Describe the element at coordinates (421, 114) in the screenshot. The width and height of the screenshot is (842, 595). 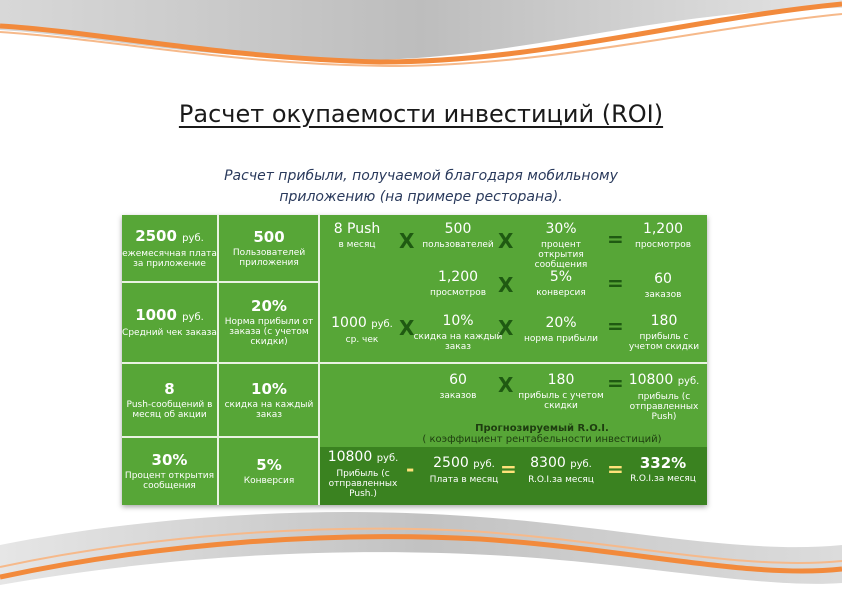
I see `page-title: Расчет окупаемости инвестиций (ROI)` at that location.